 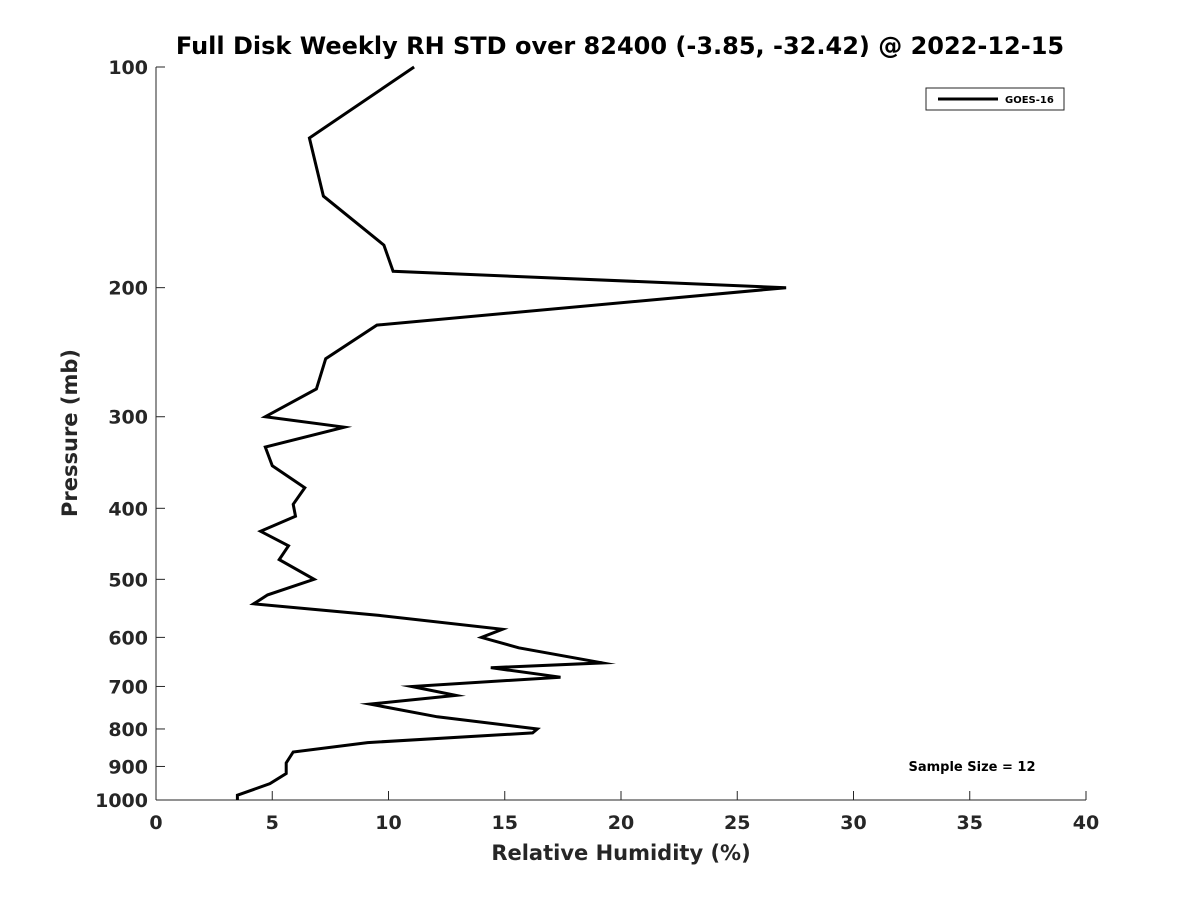 What do you see at coordinates (853, 823) in the screenshot?
I see `x-tick-label: 30` at bounding box center [853, 823].